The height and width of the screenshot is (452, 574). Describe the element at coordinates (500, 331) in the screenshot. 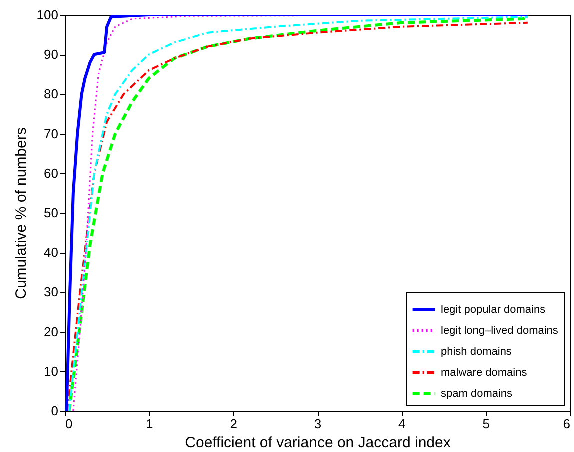

I see `legend-label: legit long–lived domains` at that location.